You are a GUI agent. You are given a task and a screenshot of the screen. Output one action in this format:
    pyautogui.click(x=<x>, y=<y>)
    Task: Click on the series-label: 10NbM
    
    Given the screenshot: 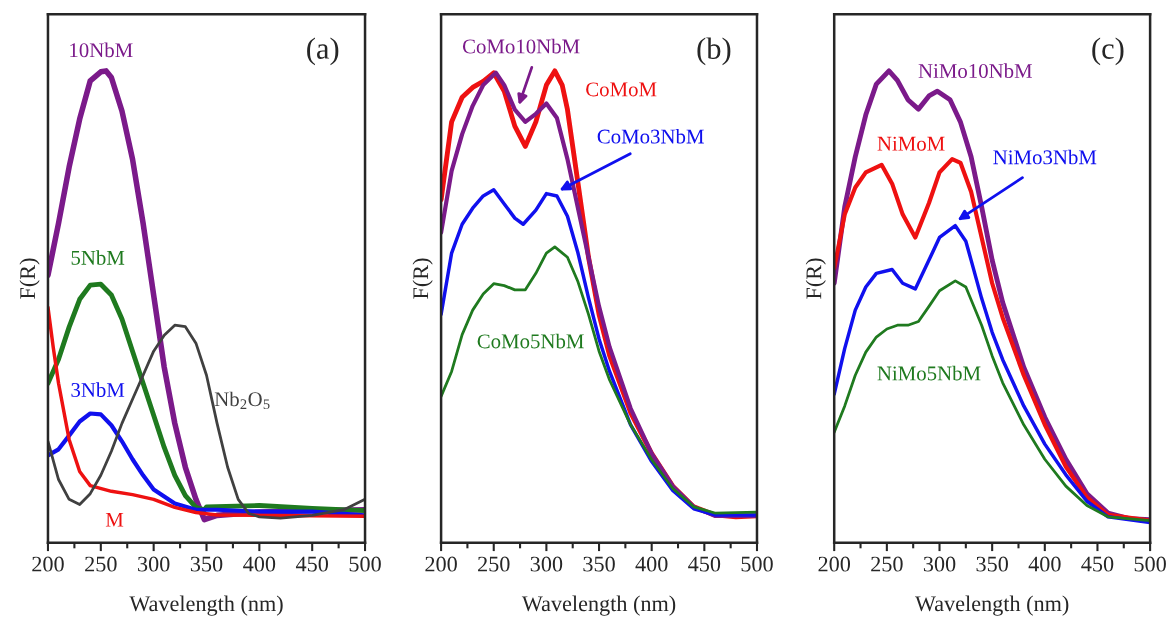 What is the action you would take?
    pyautogui.click(x=101, y=50)
    